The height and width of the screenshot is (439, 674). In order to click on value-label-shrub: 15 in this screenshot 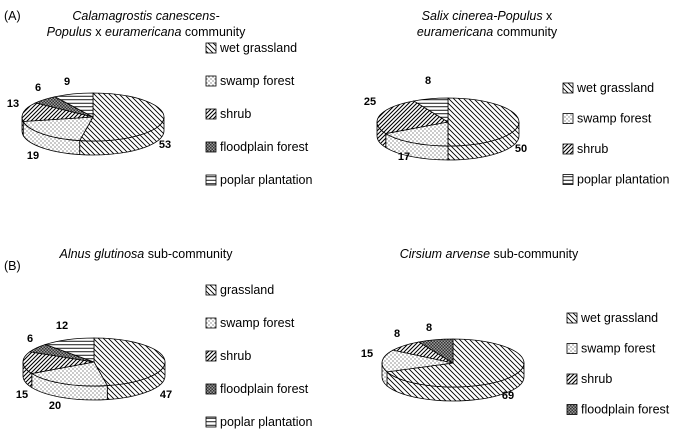, I will do `click(22, 395)`.